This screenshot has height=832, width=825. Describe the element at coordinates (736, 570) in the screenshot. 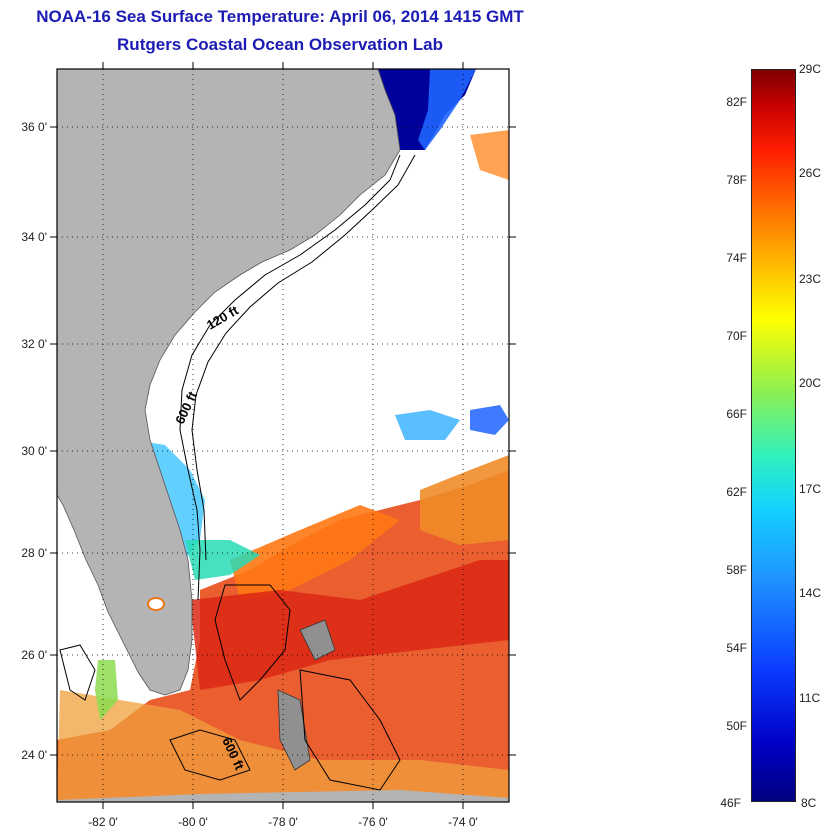

I see `colorbar-f-label: 58F` at that location.